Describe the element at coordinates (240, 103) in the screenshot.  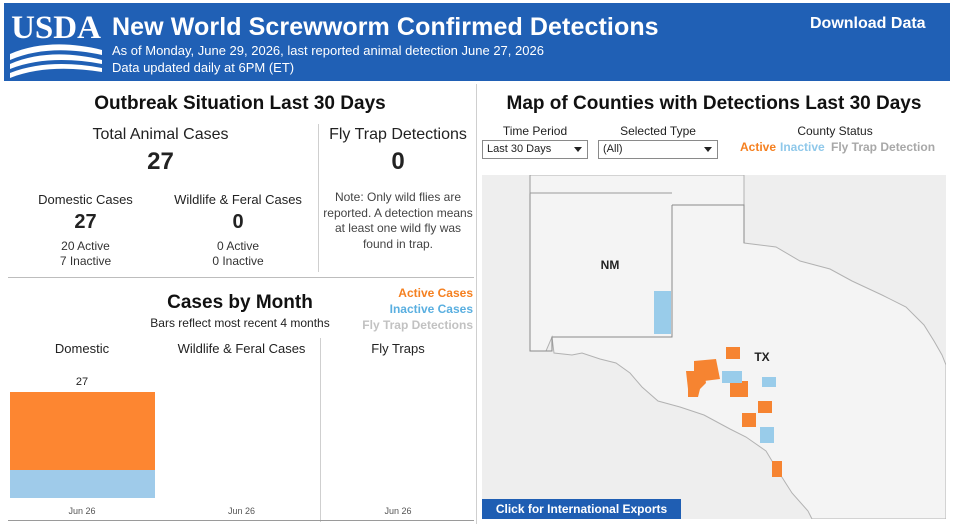
I see `outbreak-heading: Outbreak Situation Last 30 Days` at that location.